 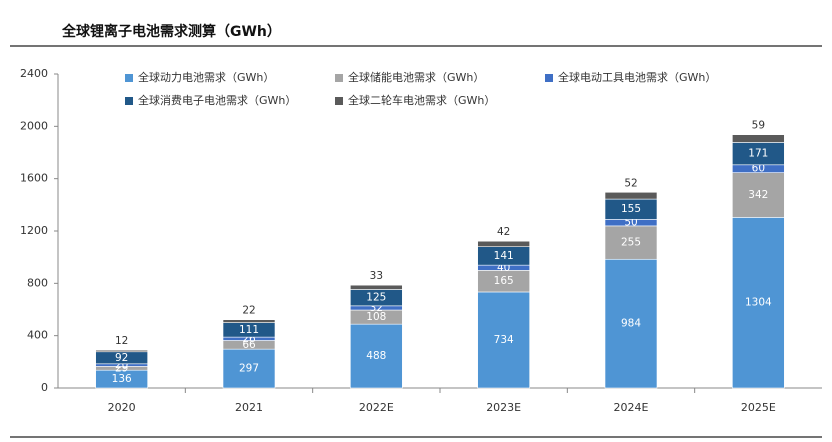 I want to click on x-tick-label: 2023E, so click(x=503, y=407).